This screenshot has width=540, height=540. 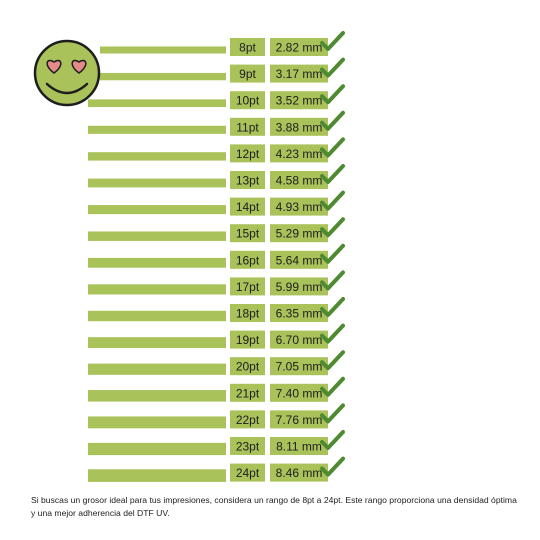 I want to click on table-row: 20pt 7.05 mm, so click(x=216, y=363).